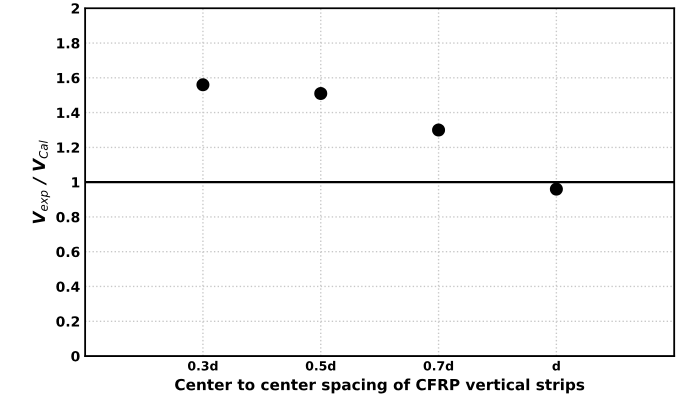 This screenshot has height=414, width=681. What do you see at coordinates (68, 286) in the screenshot?
I see `y-tick-label: 0.4` at bounding box center [68, 286].